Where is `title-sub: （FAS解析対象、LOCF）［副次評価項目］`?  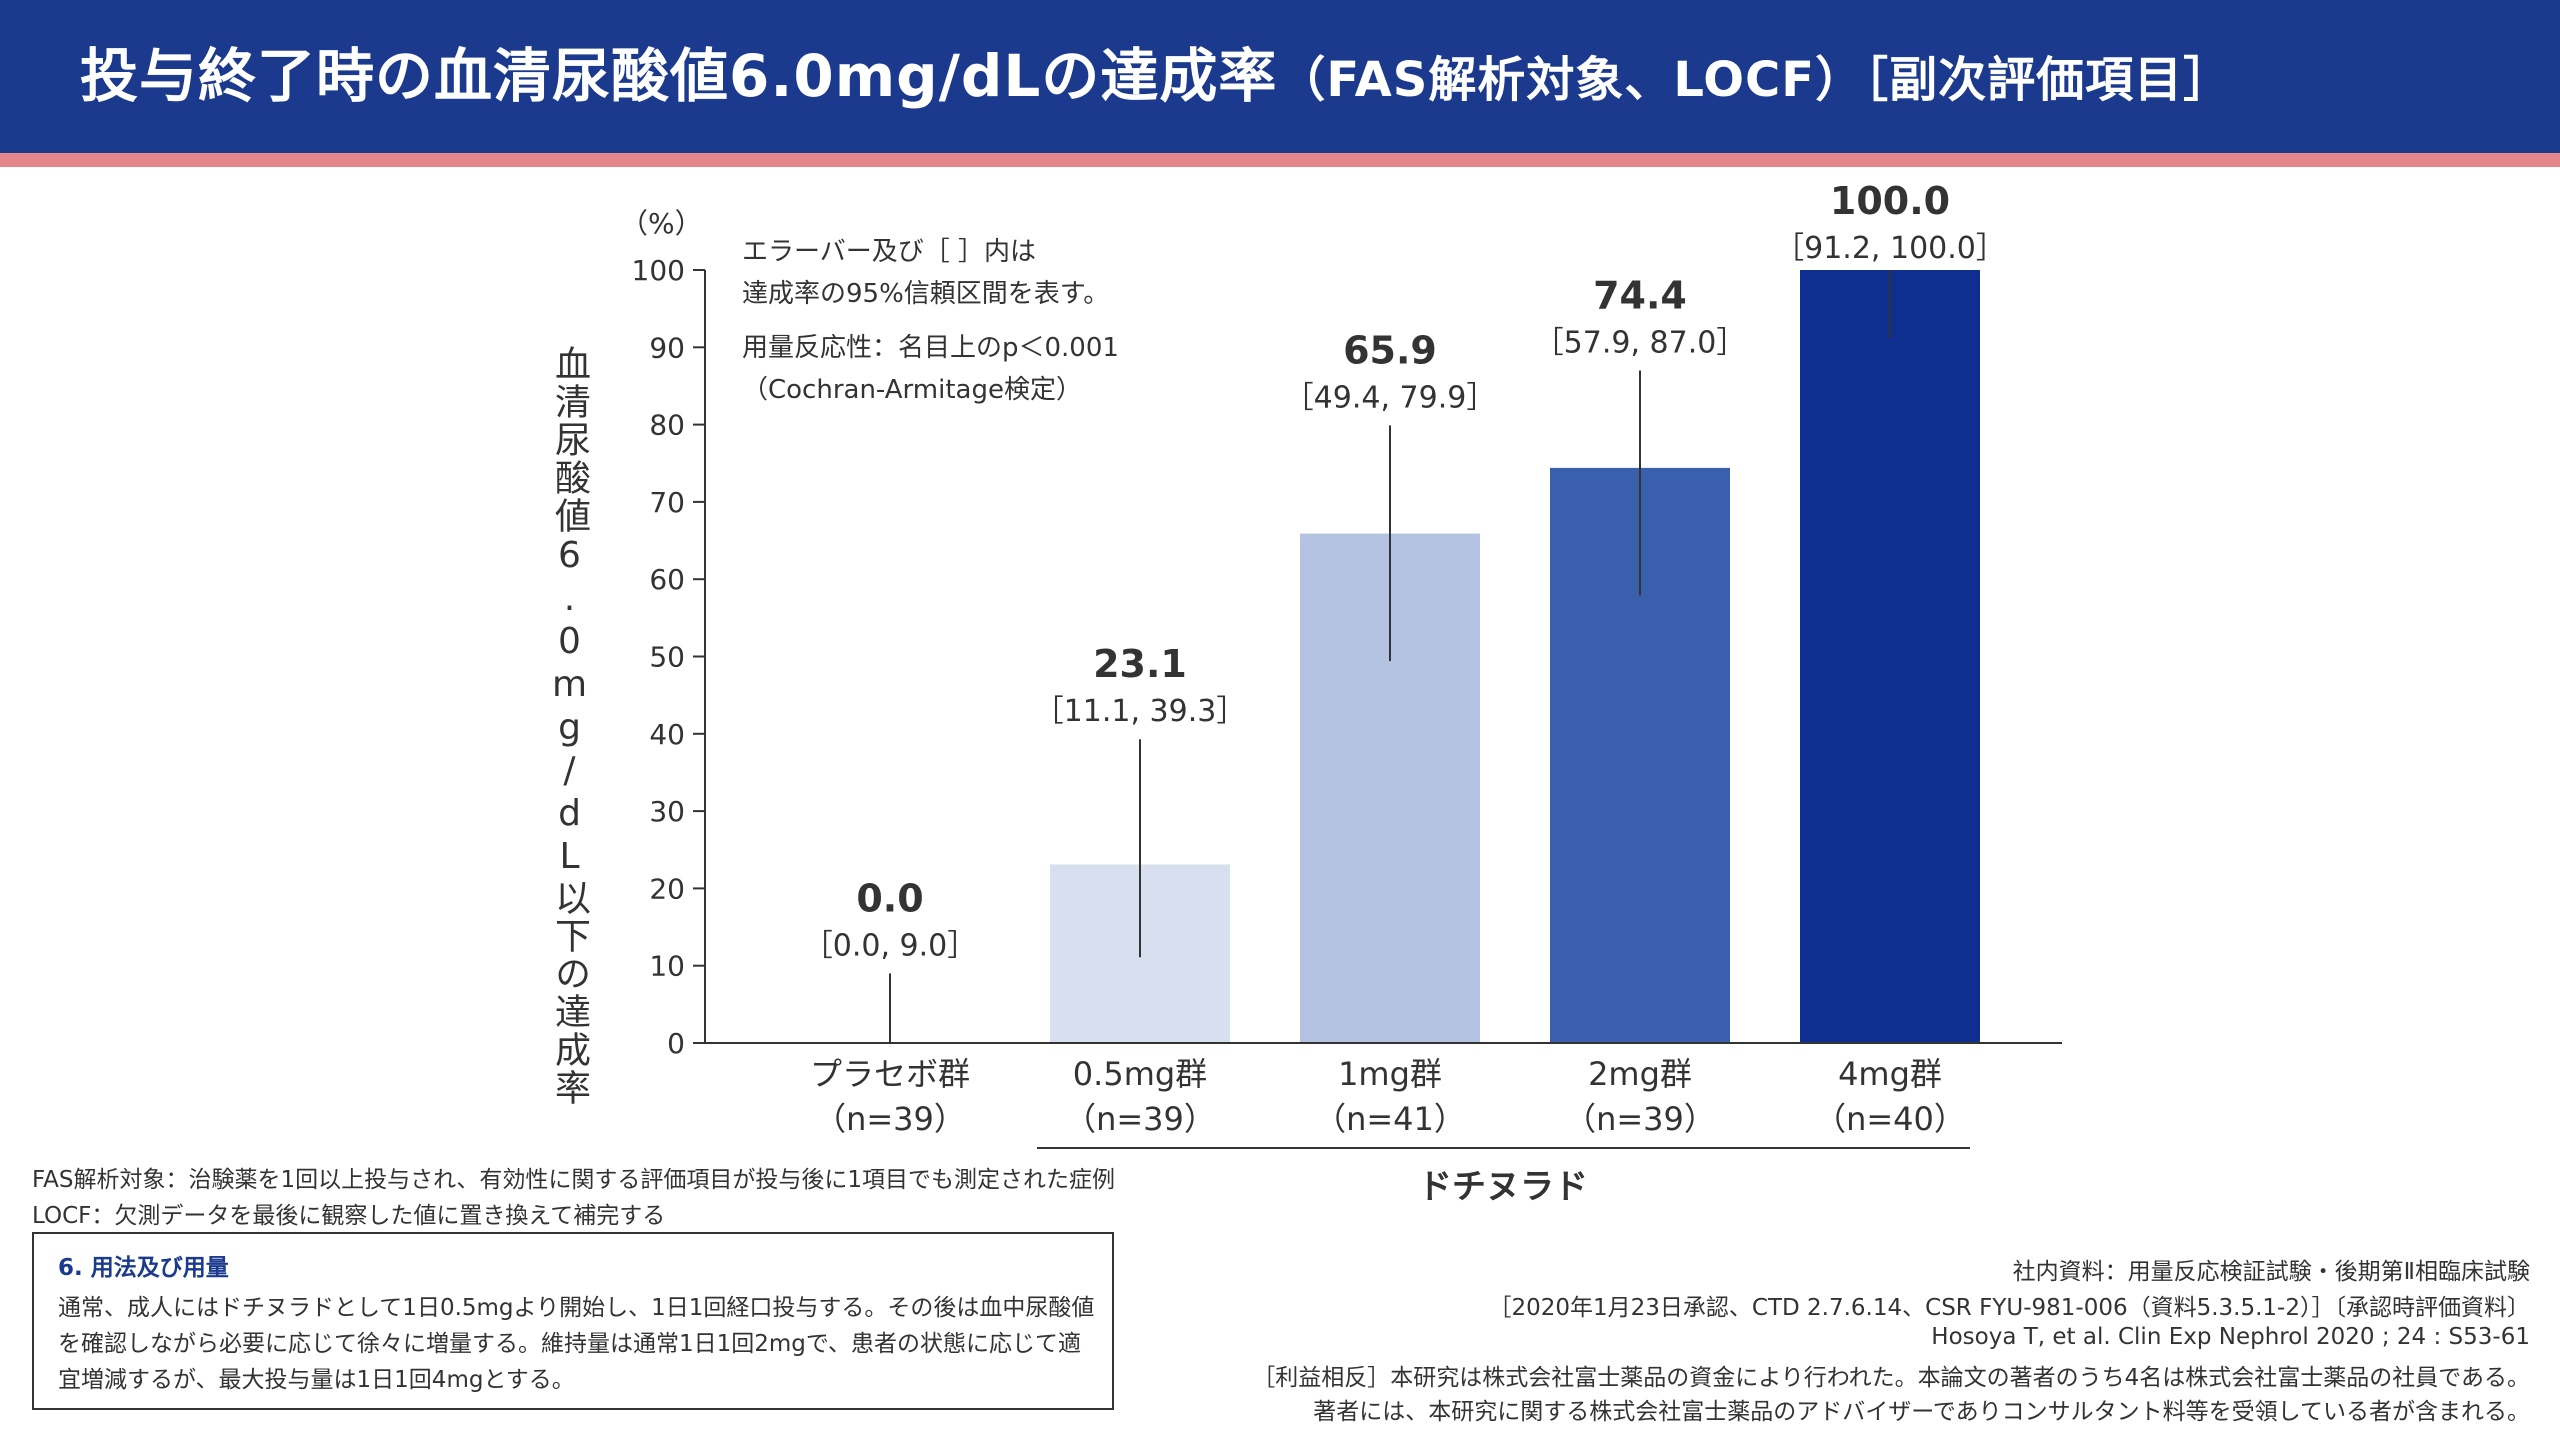
title-sub: （FAS解析対象、LOCF）［副次評価項目］ is located at coordinates (1755, 80).